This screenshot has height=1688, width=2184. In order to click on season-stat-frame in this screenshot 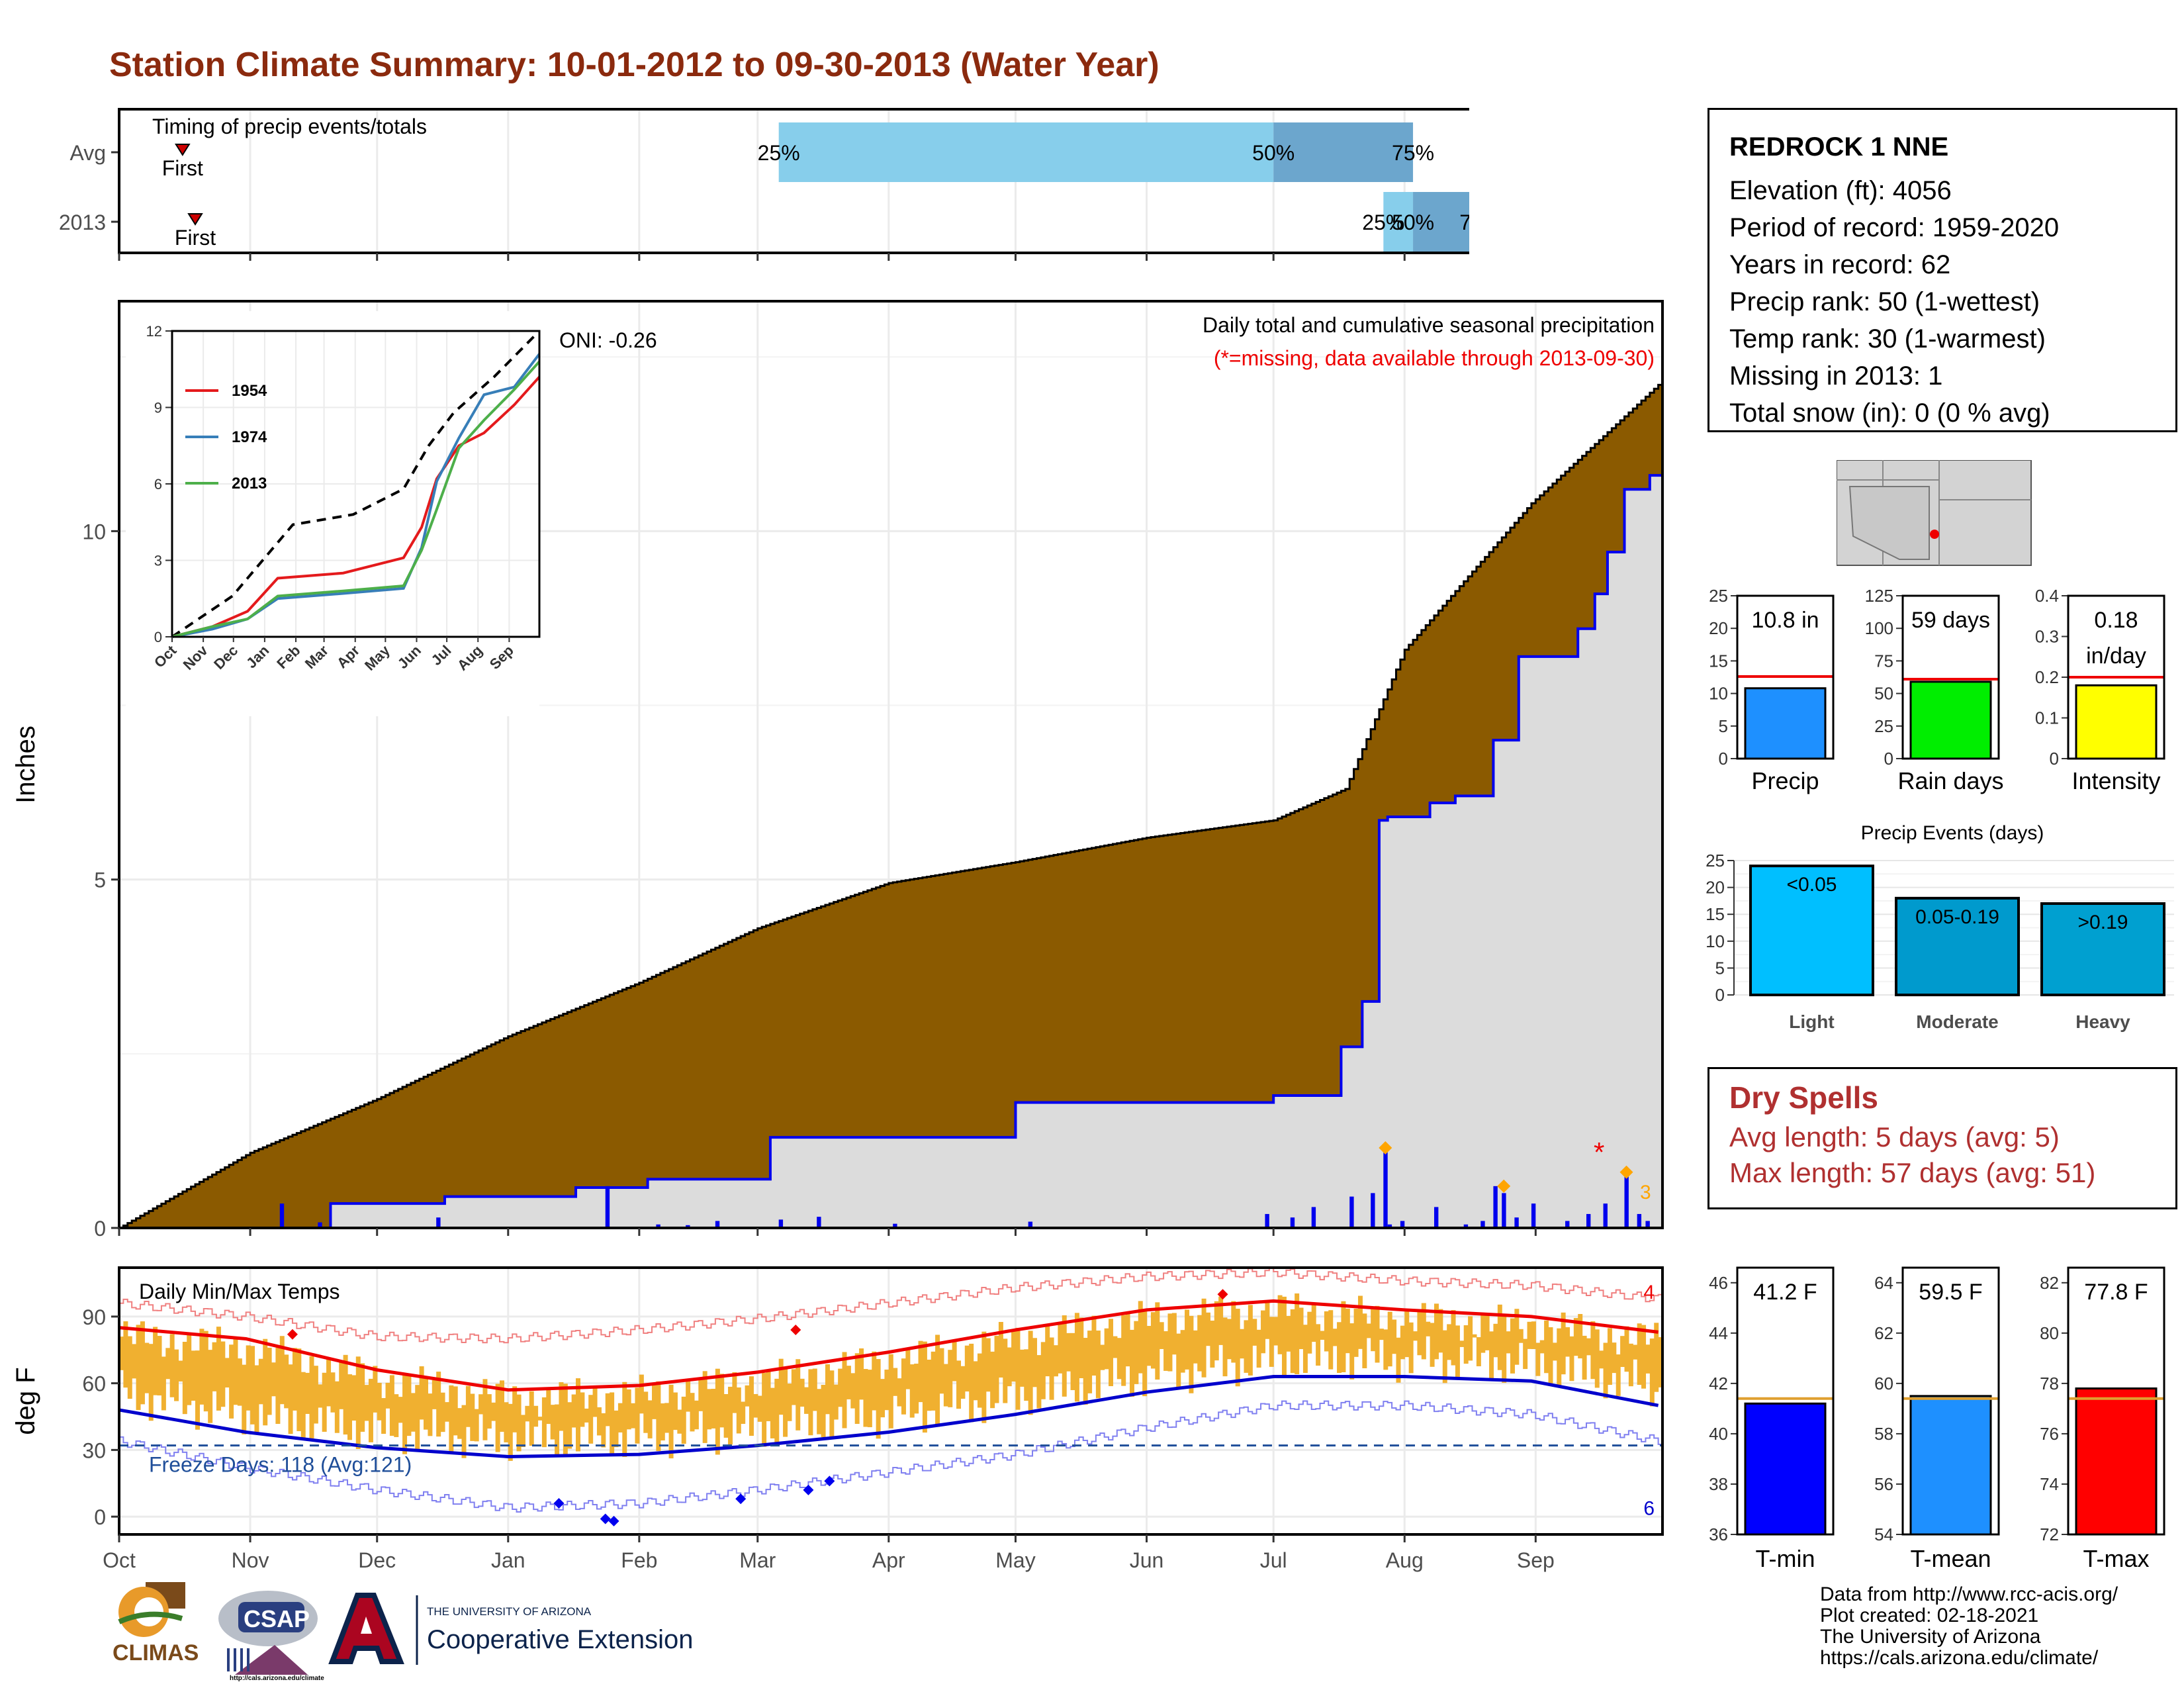, I will do `click(1786, 677)`.